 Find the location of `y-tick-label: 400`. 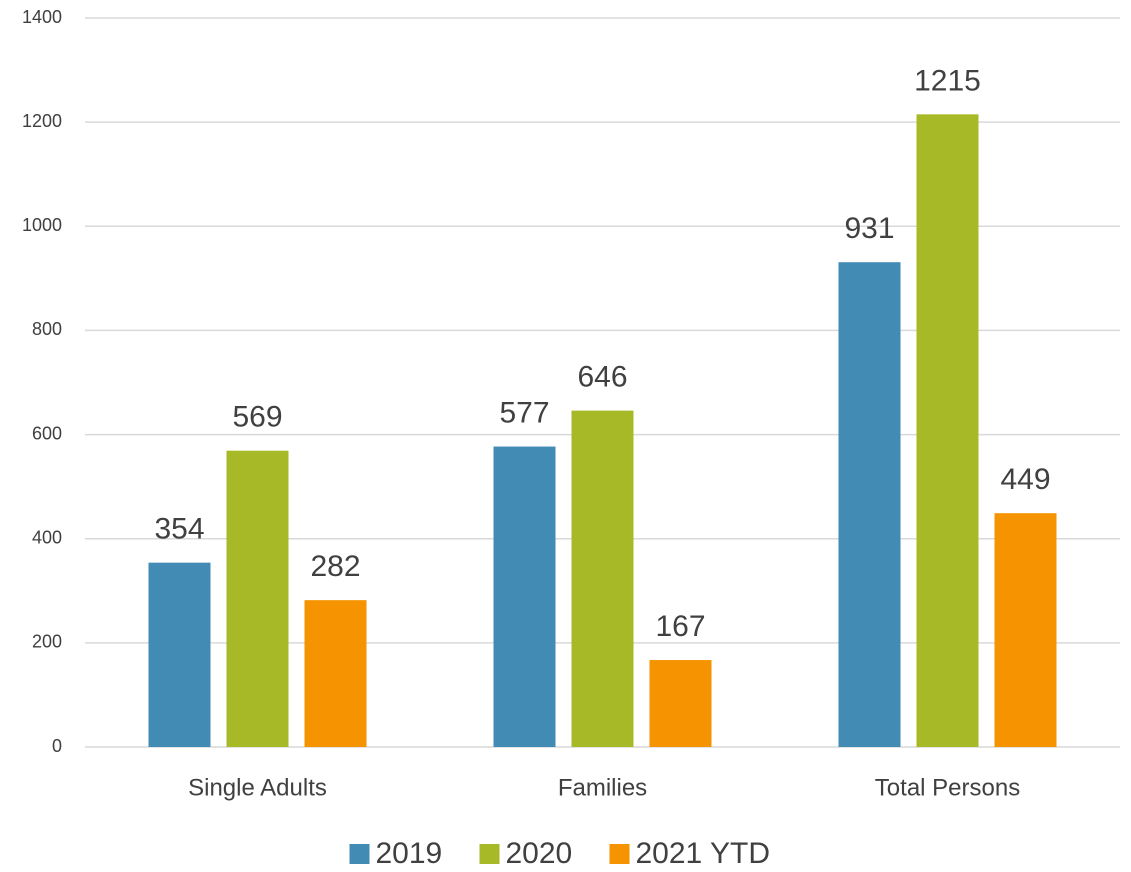

y-tick-label: 400 is located at coordinates (47, 537).